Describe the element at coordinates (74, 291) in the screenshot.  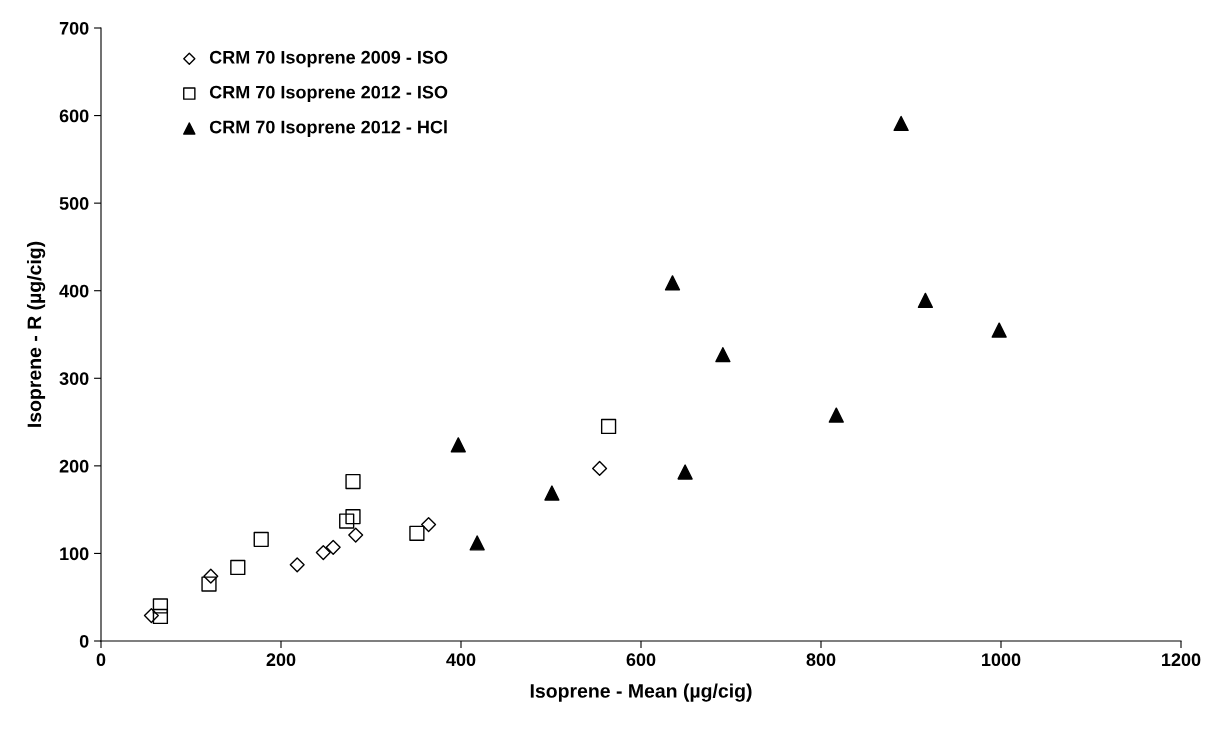
I see `y-tick-label: 400` at that location.